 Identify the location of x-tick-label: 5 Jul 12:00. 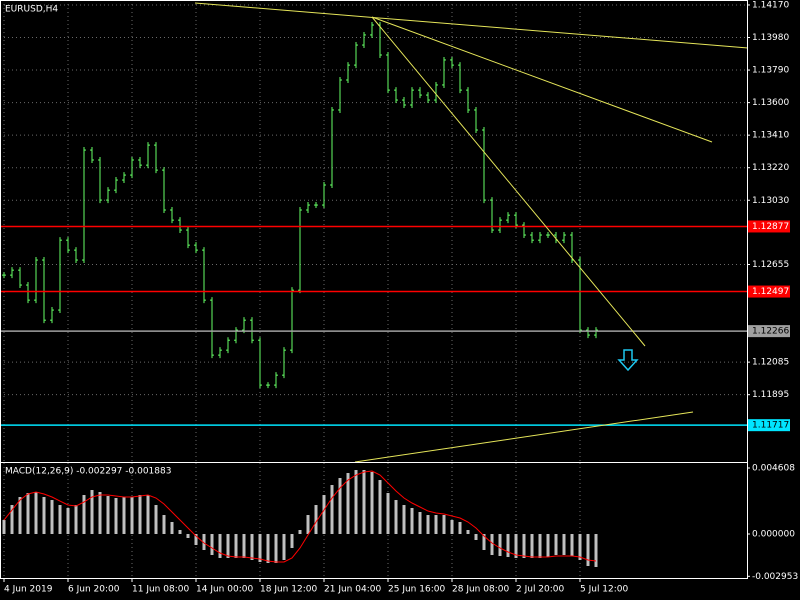
(604, 590).